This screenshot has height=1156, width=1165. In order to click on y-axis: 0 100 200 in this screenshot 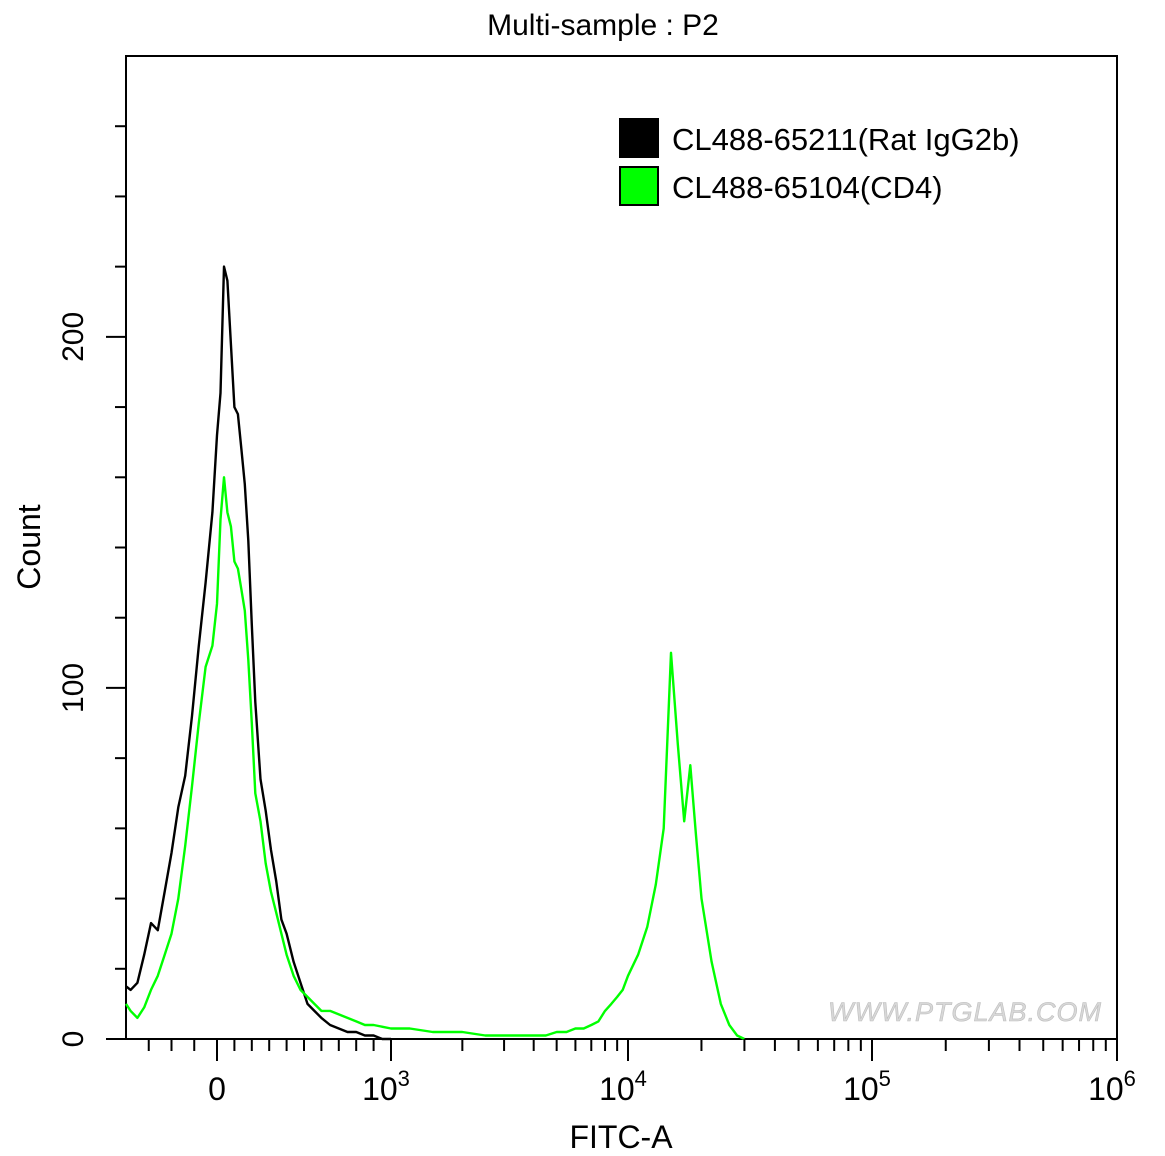, I will do `click(91, 586)`.